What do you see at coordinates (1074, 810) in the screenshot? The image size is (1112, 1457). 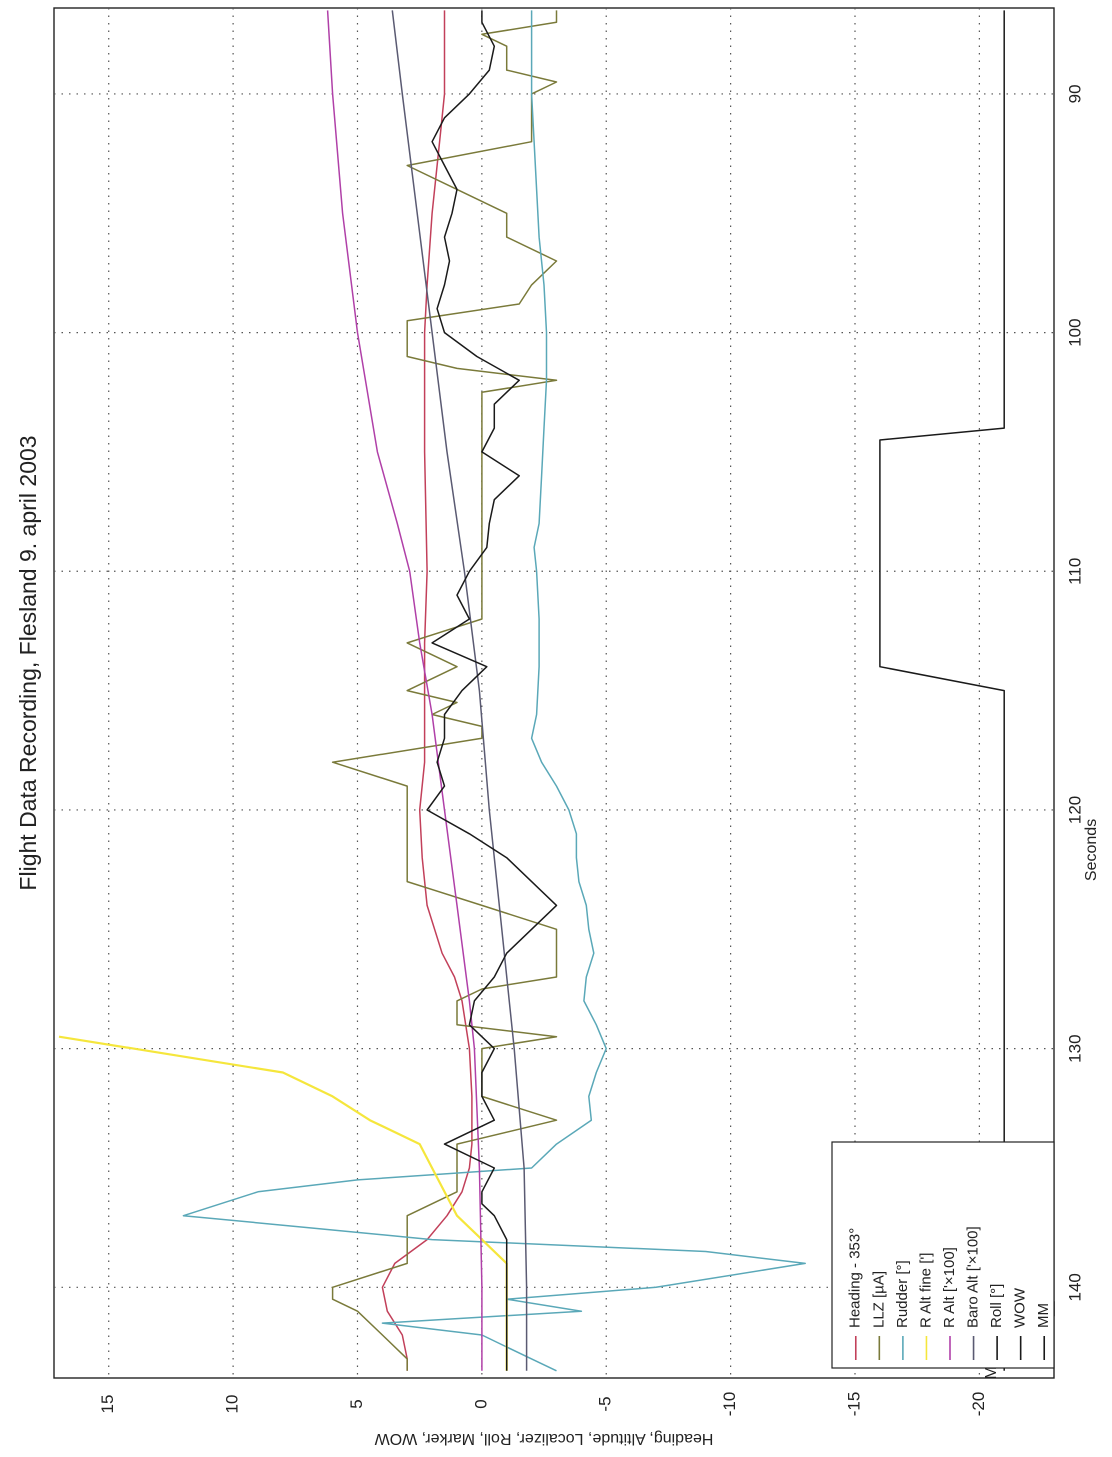 I see `x-tick-label: 120` at bounding box center [1074, 810].